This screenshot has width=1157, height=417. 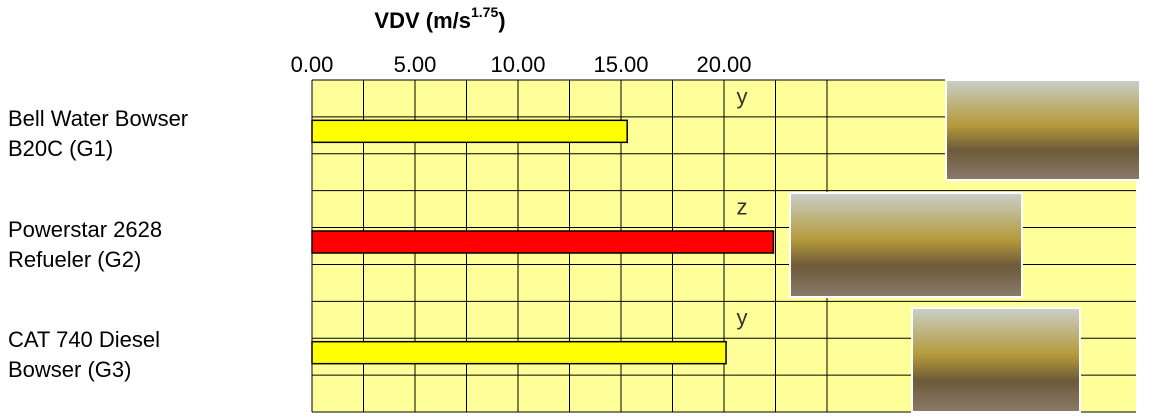 What do you see at coordinates (742, 206) in the screenshot?
I see `annotation: z` at bounding box center [742, 206].